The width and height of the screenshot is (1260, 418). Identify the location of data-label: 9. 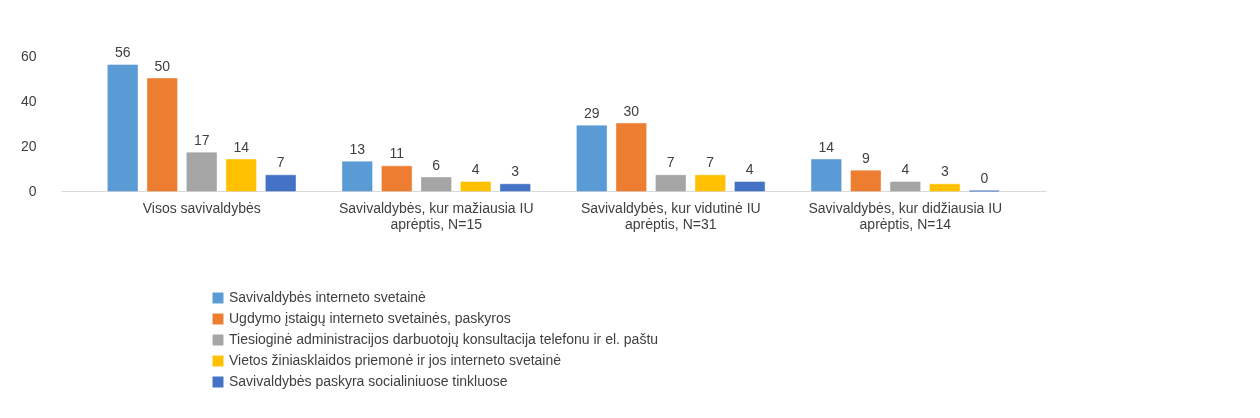
(865, 157).